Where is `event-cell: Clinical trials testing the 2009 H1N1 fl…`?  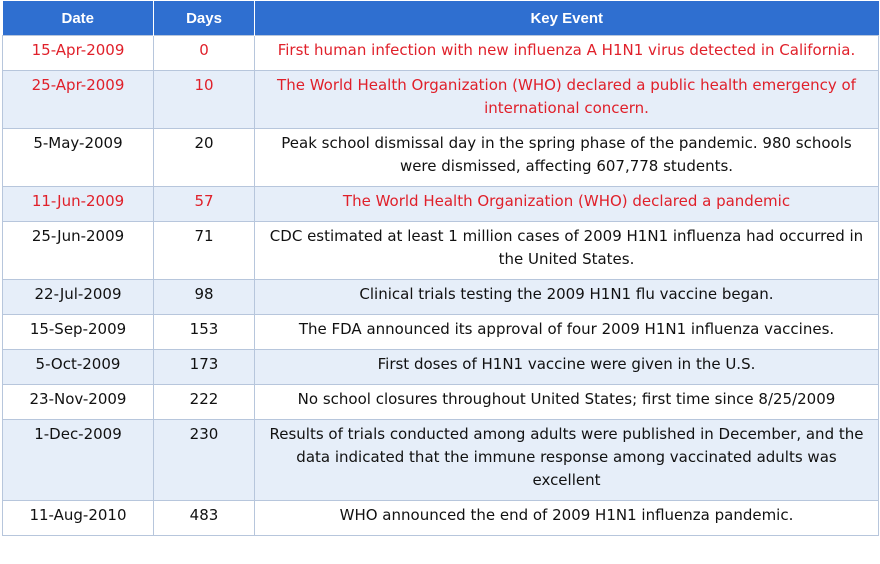 event-cell: Clinical trials testing the 2009 H1N1 fl… is located at coordinates (566, 297).